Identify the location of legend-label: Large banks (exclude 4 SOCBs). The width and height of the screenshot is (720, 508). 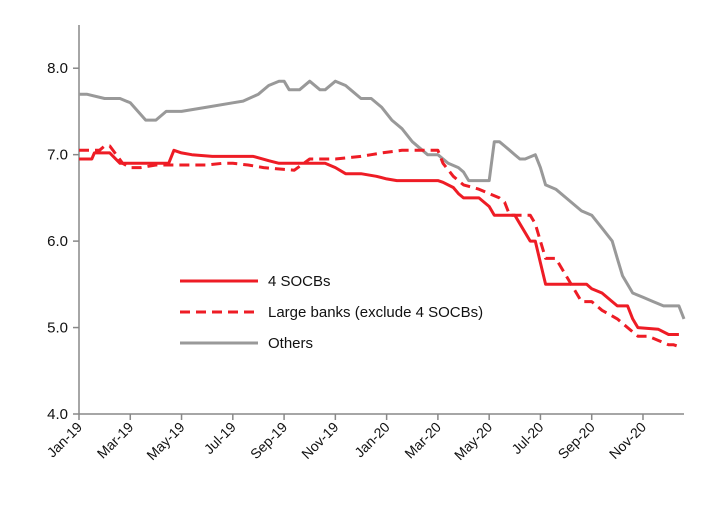
(375, 312).